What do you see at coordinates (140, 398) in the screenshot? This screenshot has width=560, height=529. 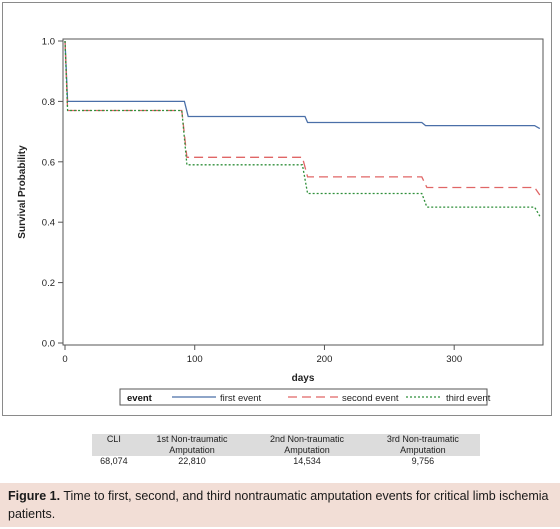 I see `legend-title: event` at bounding box center [140, 398].